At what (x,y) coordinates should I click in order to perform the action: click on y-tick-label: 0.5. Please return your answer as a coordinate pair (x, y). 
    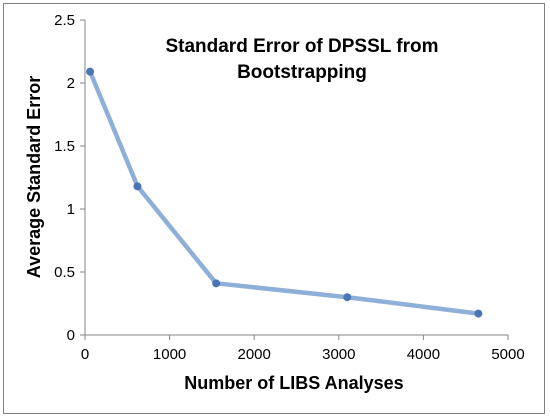
    Looking at the image, I should click on (64, 272).